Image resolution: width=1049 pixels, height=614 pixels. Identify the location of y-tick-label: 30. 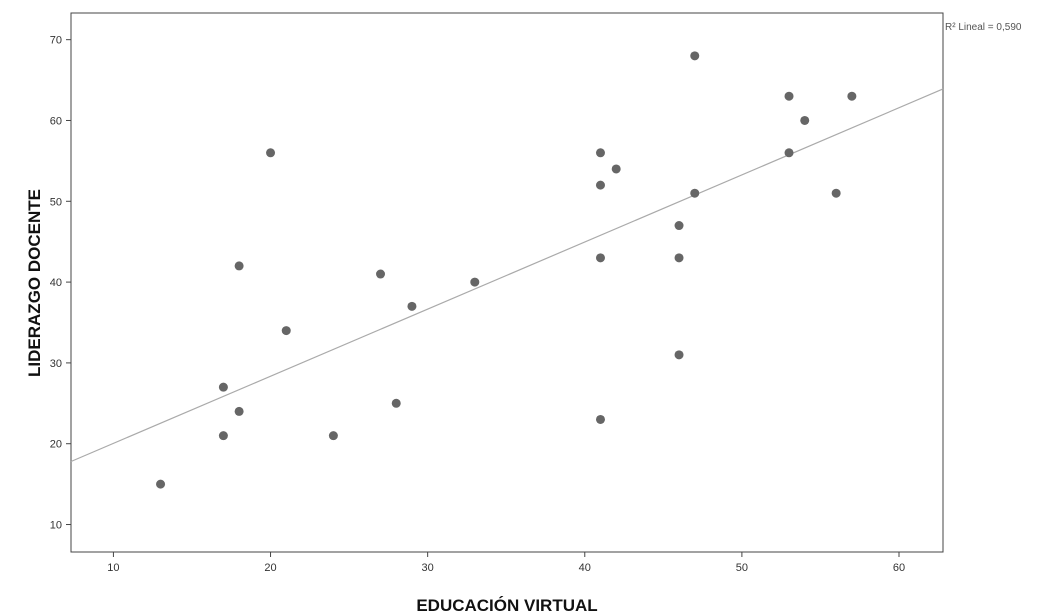
(56, 364).